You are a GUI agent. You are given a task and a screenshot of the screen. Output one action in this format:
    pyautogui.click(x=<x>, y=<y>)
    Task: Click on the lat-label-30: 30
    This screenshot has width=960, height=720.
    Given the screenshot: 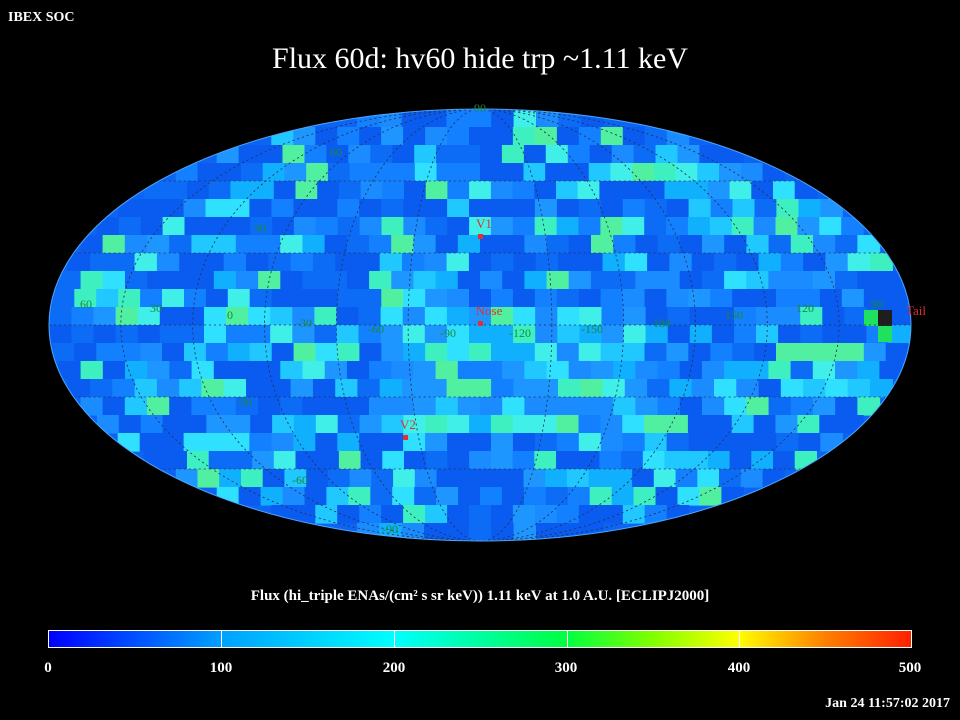 What is the action you would take?
    pyautogui.click(x=260, y=228)
    